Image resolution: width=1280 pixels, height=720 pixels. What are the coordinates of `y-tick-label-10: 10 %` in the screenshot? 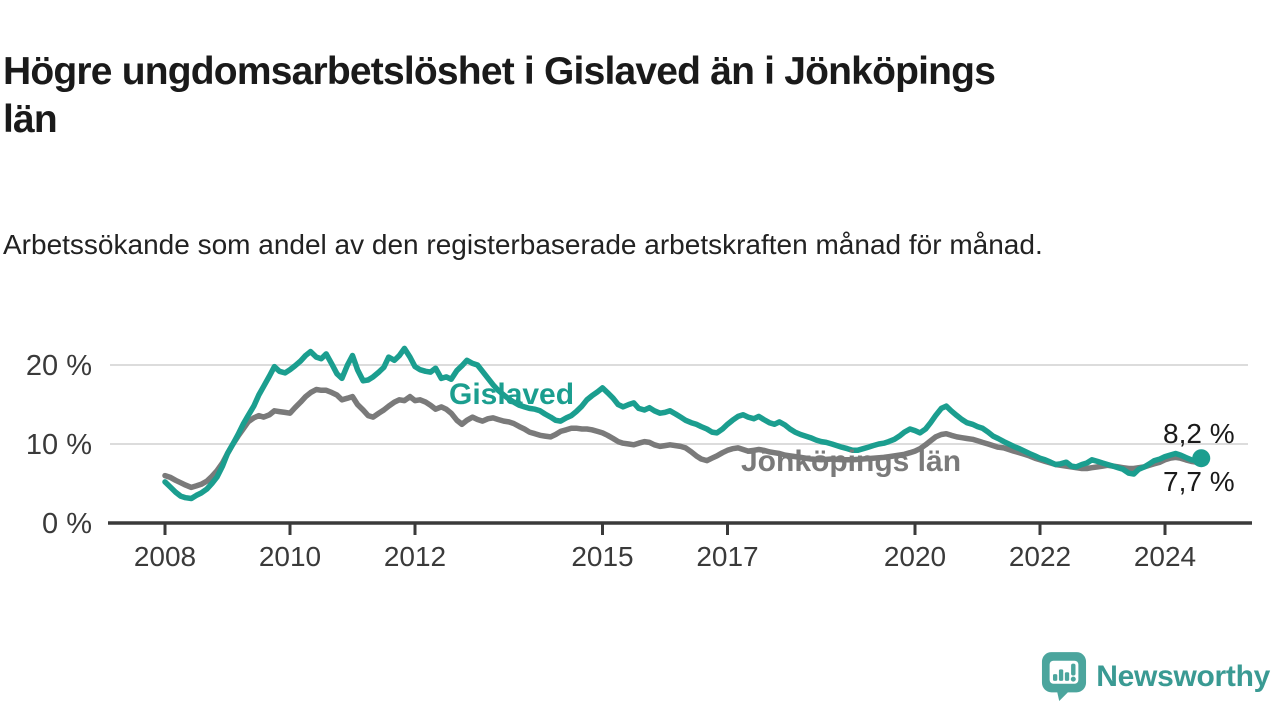 It's located at (59, 445).